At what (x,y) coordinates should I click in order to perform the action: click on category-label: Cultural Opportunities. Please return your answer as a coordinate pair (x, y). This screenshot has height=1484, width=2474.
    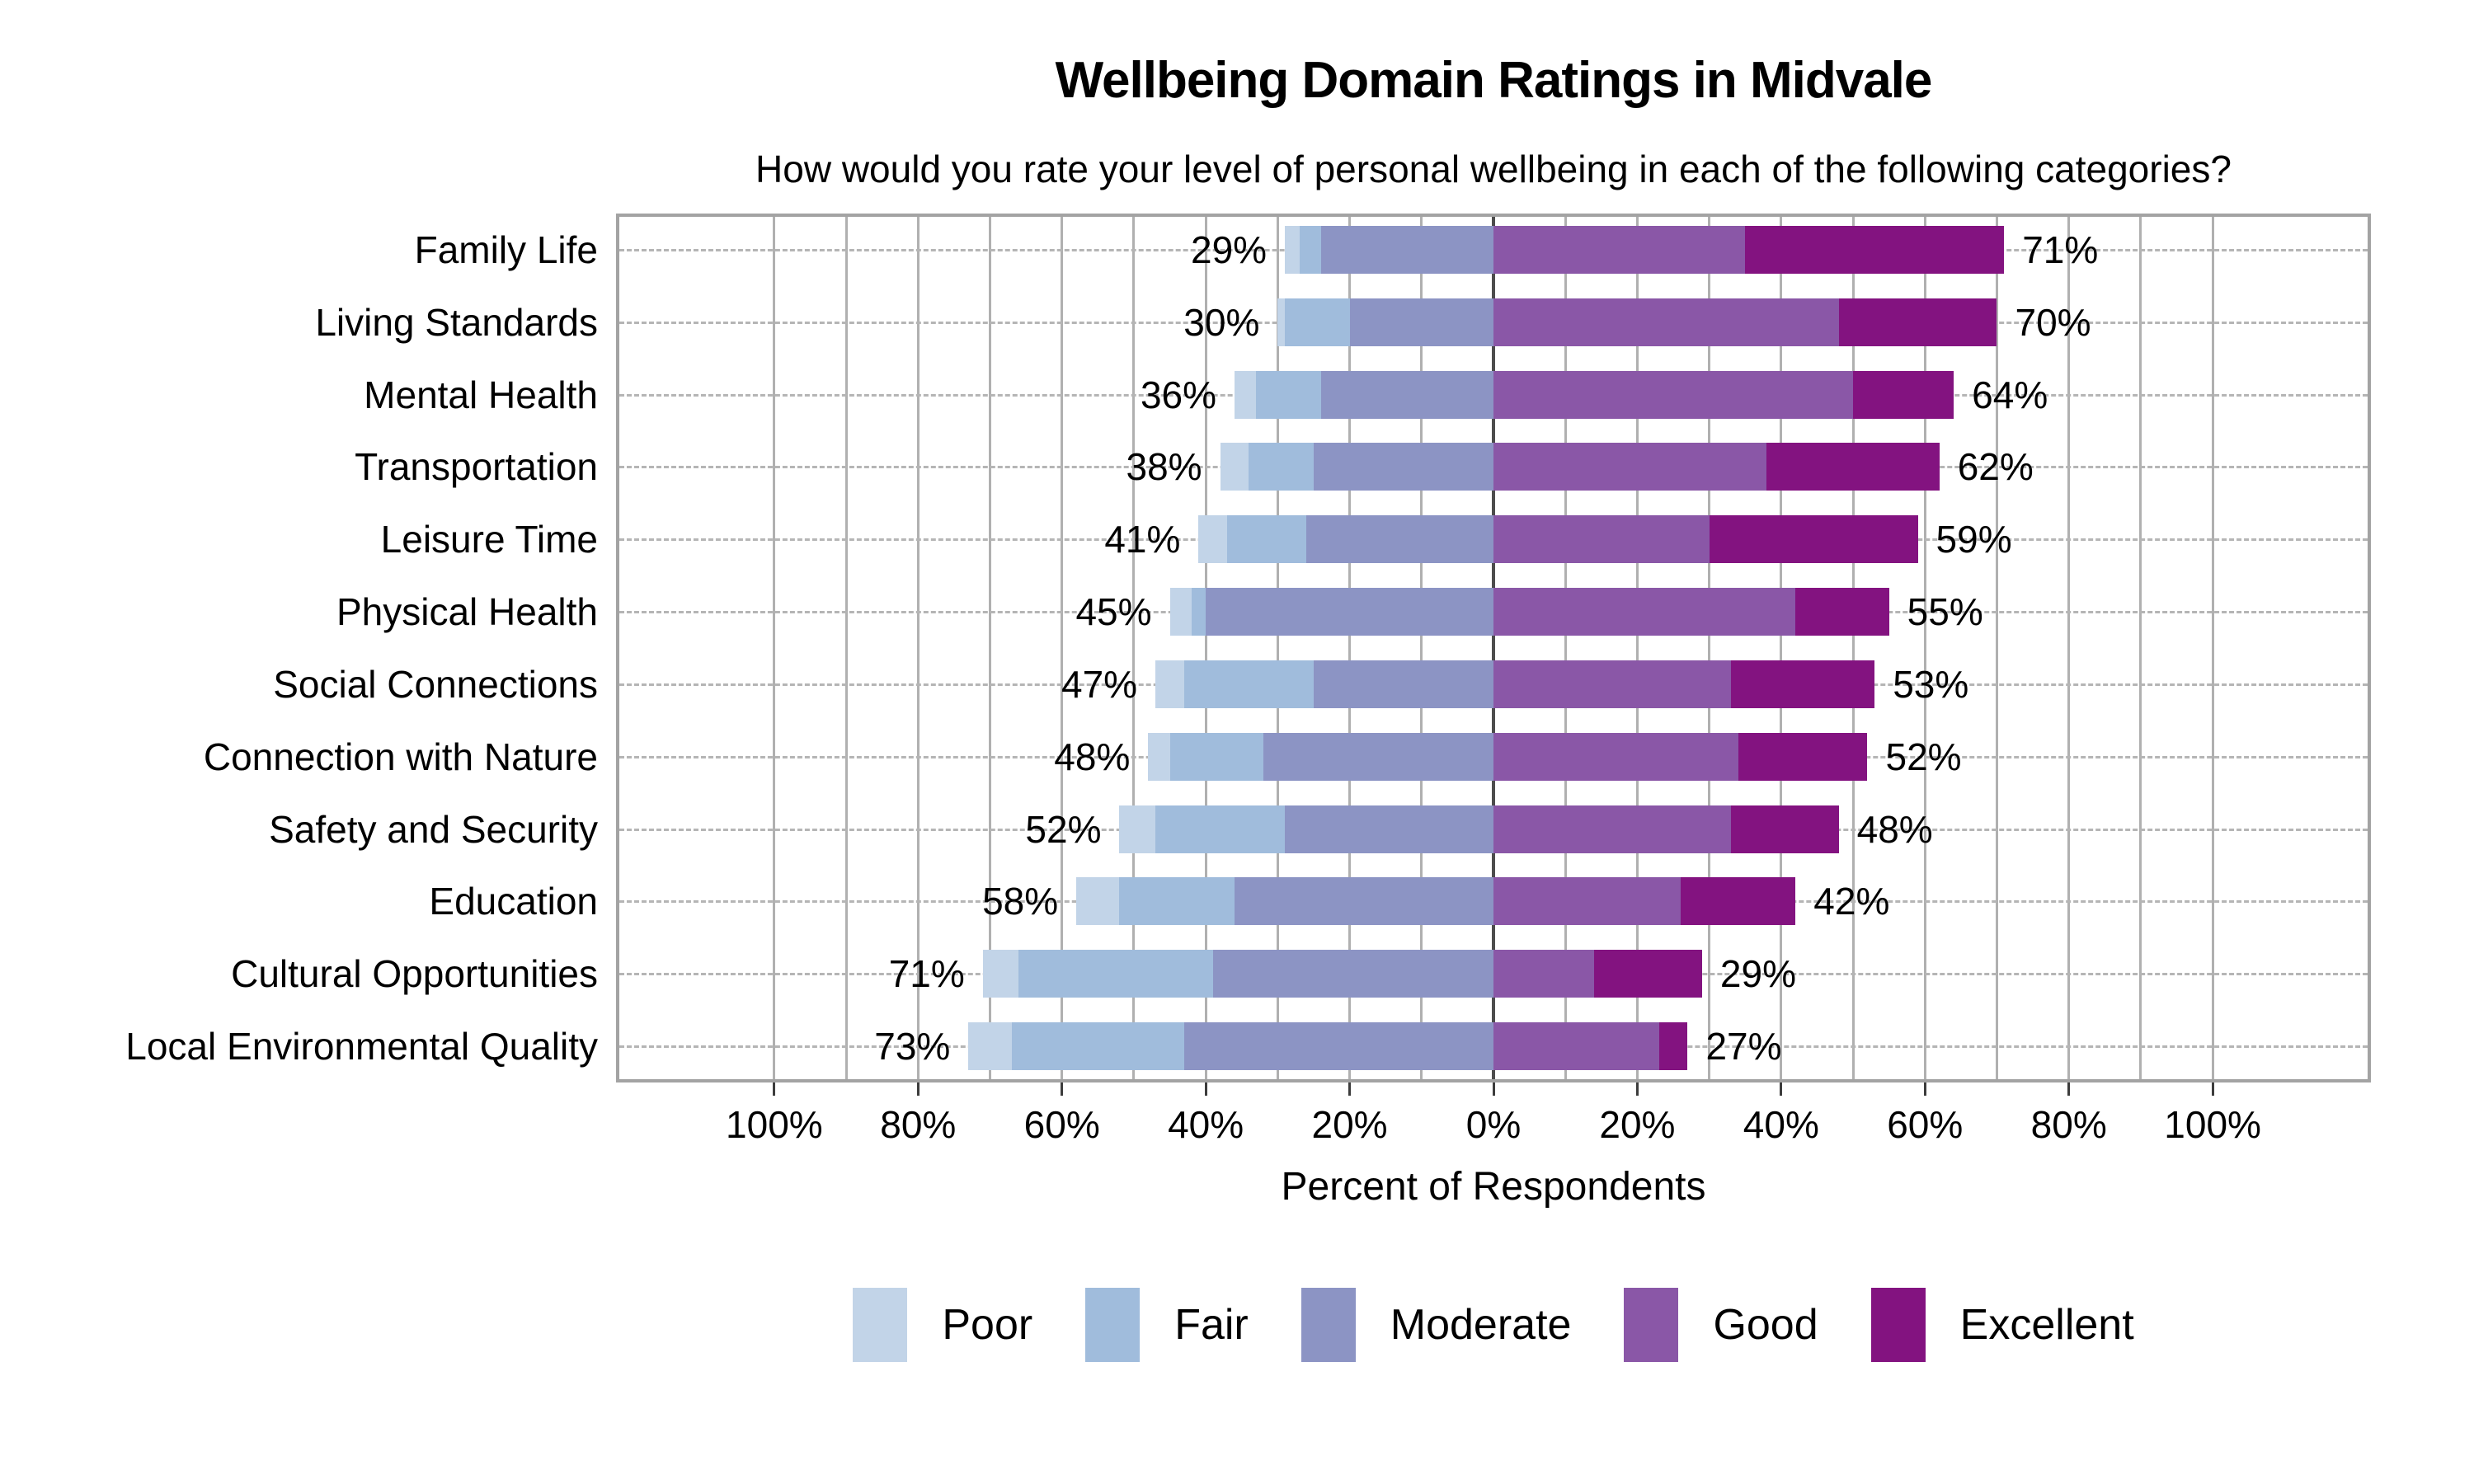
    Looking at the image, I should click on (414, 974).